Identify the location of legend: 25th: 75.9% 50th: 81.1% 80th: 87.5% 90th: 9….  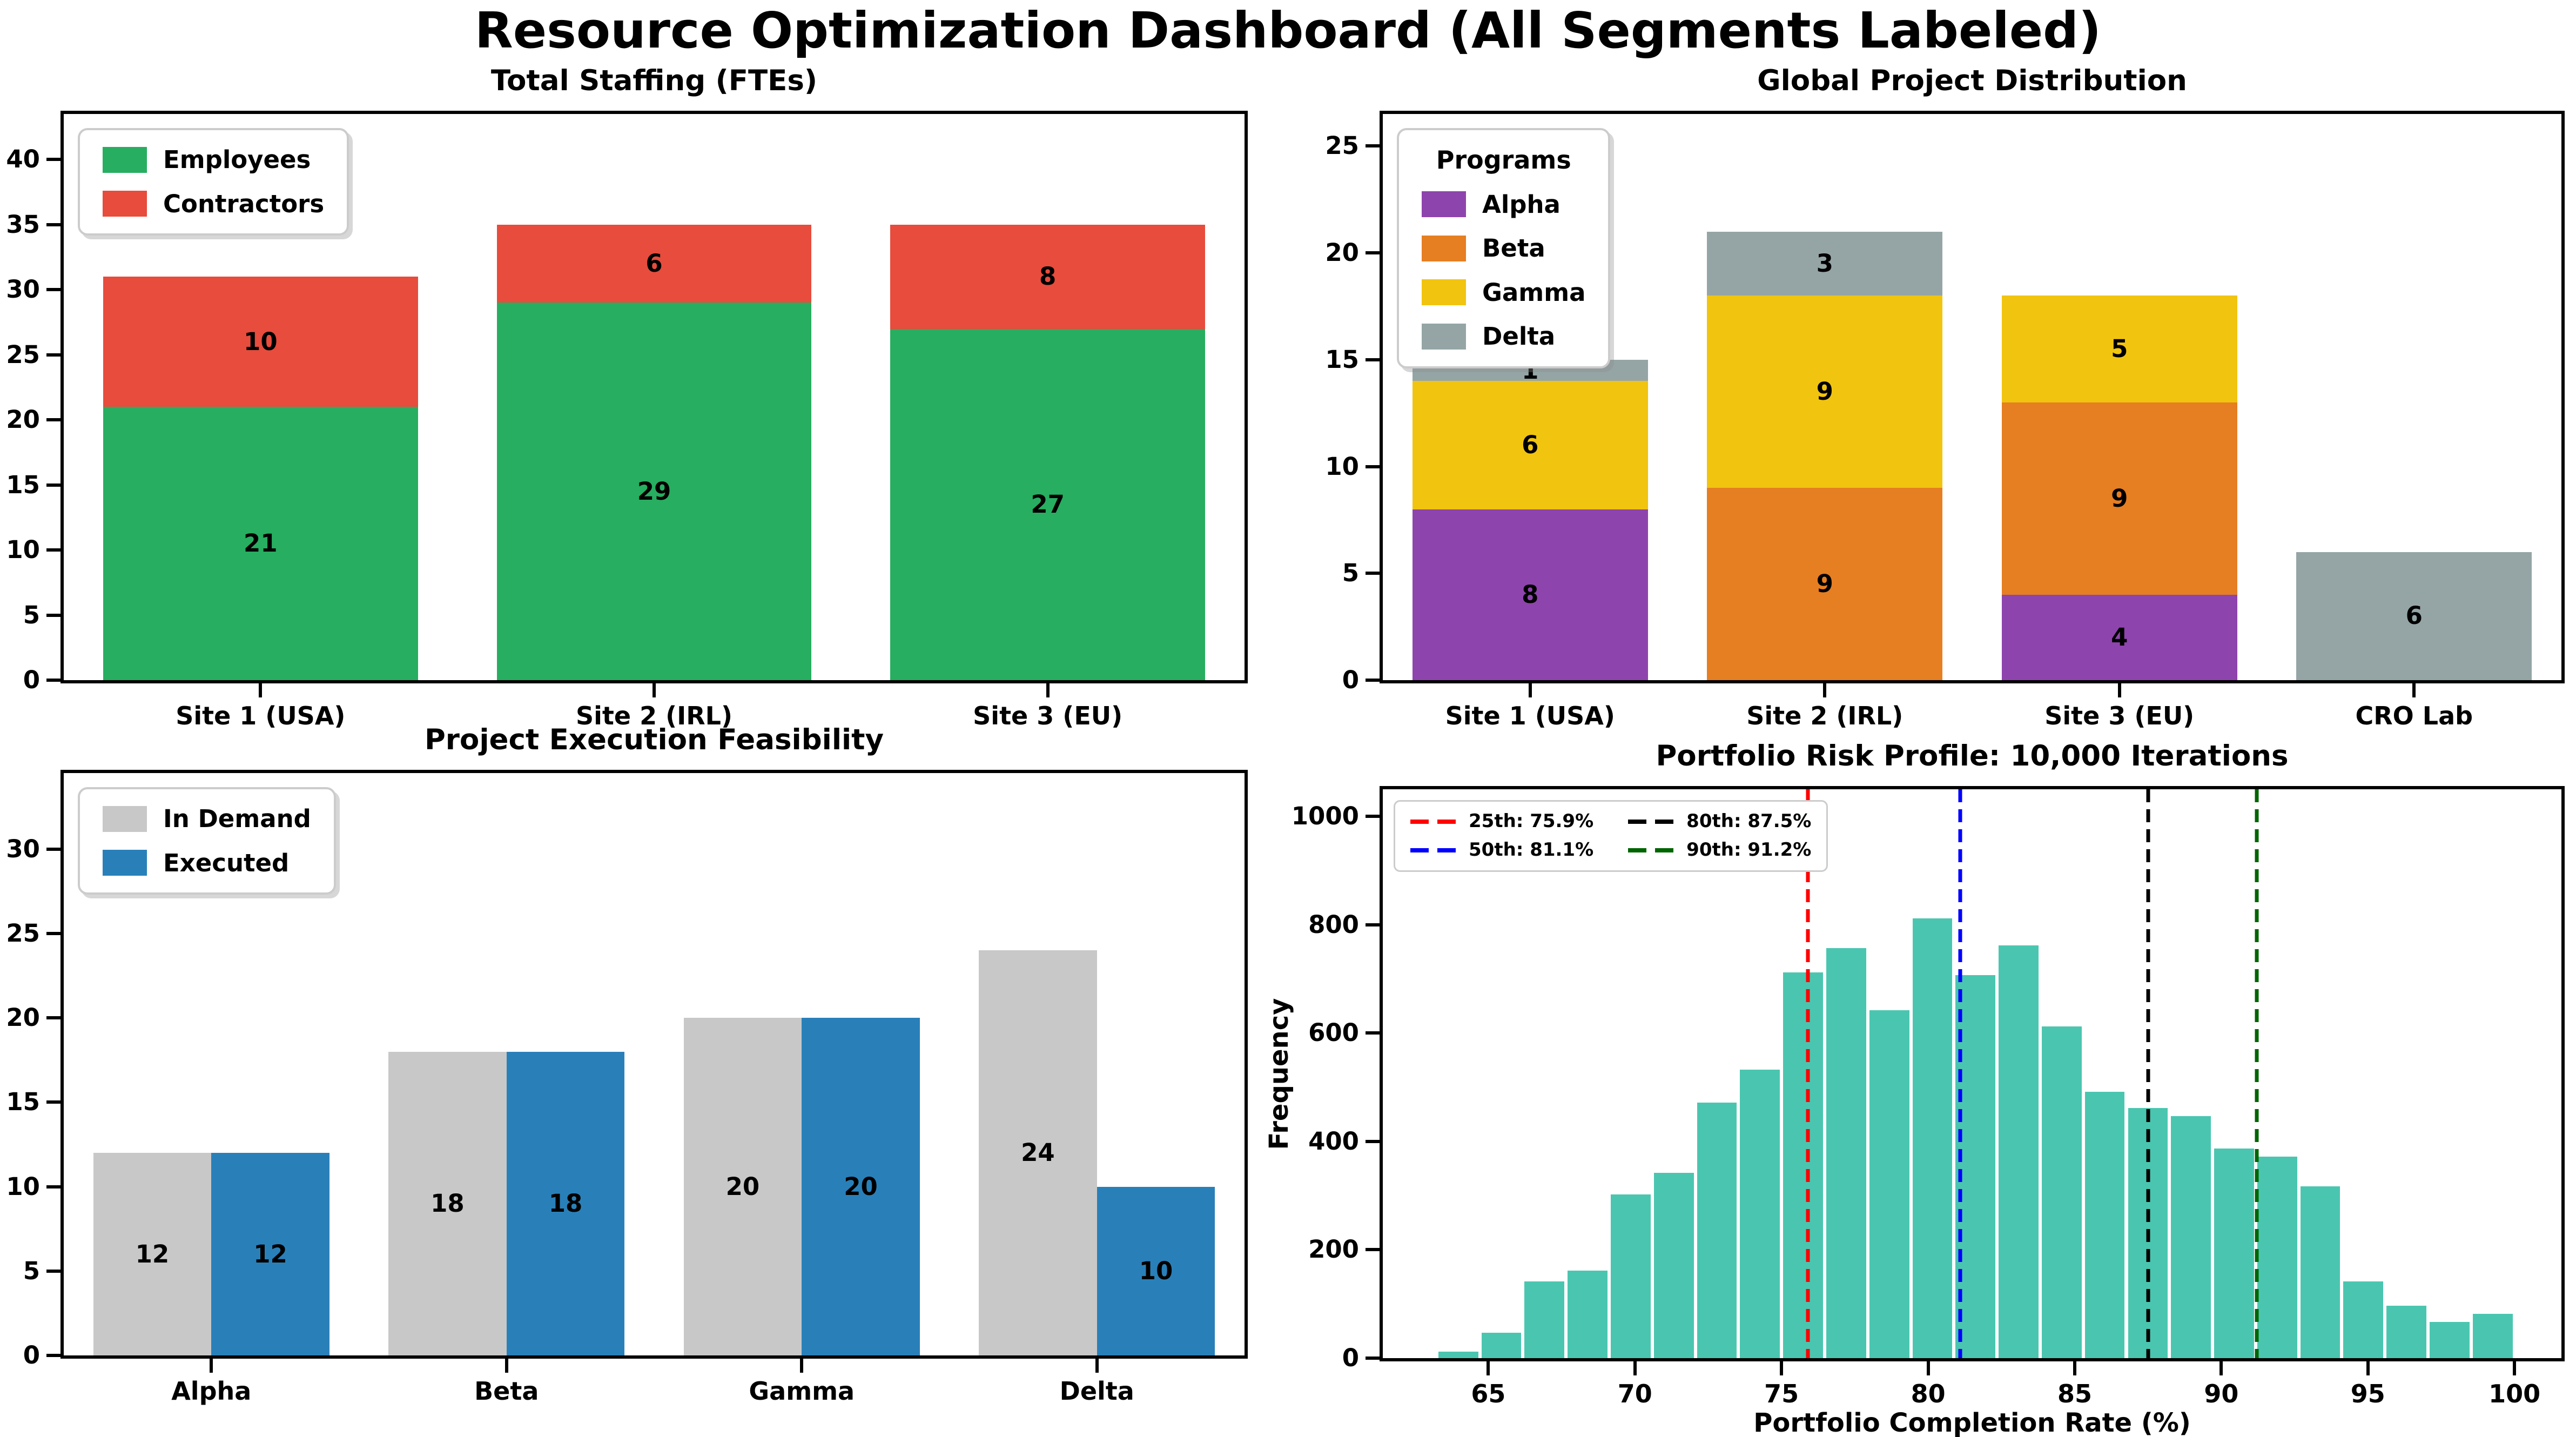
(1611, 836).